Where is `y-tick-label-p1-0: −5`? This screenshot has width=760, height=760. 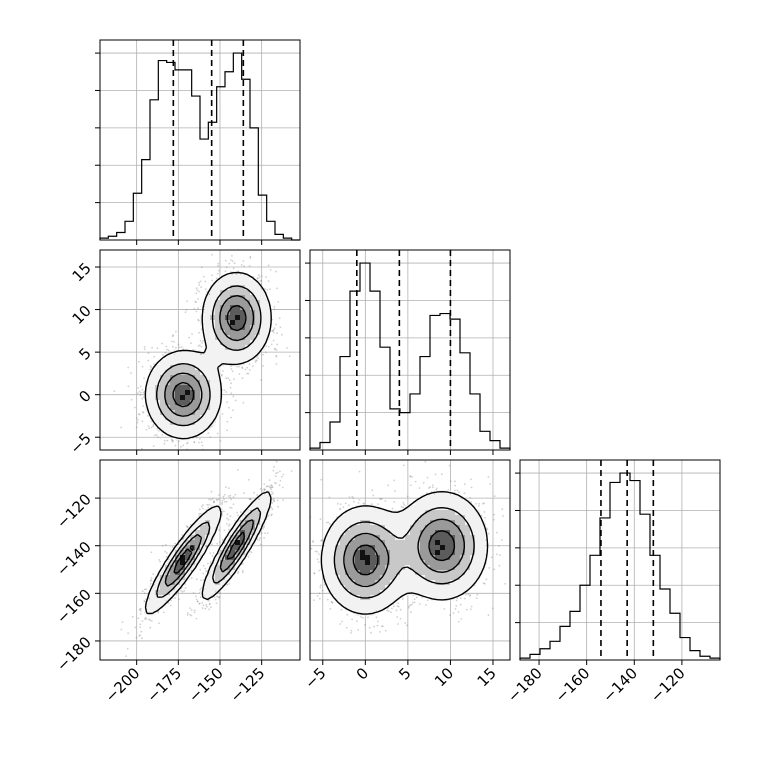 y-tick-label-p1-0: −5 is located at coordinates (80, 443).